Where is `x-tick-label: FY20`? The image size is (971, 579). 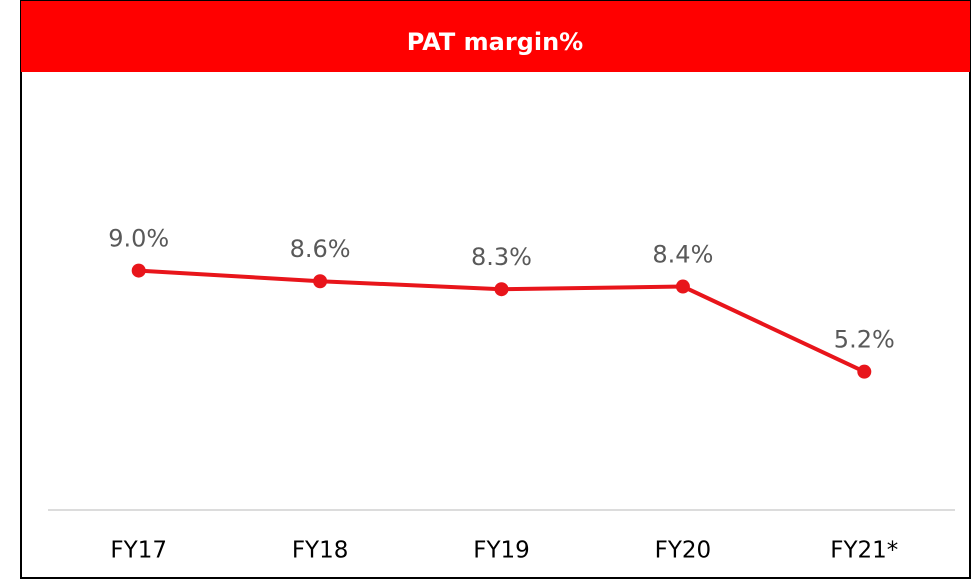 x-tick-label: FY20 is located at coordinates (683, 551).